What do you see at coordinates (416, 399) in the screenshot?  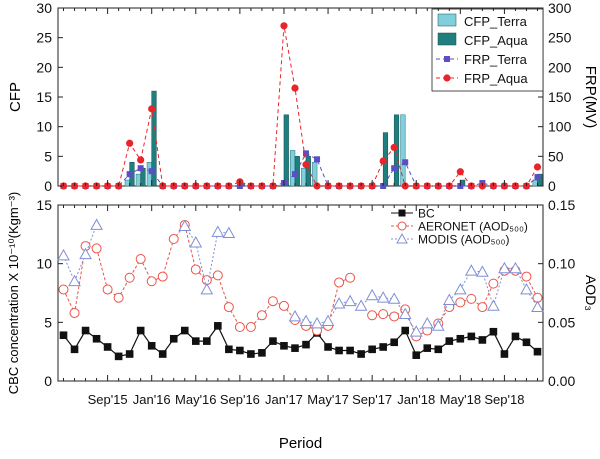 I see `x-tick-label: Jan'18` at bounding box center [416, 399].